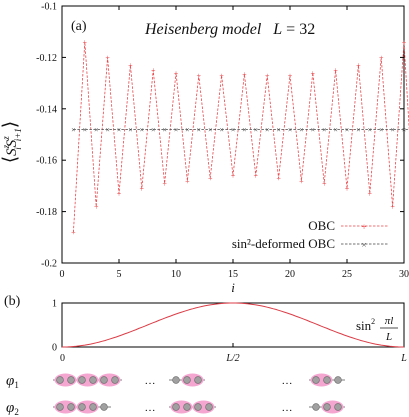 This screenshot has height=417, width=409. Describe the element at coordinates (12, 408) in the screenshot. I see `chain-label: φ2` at that location.